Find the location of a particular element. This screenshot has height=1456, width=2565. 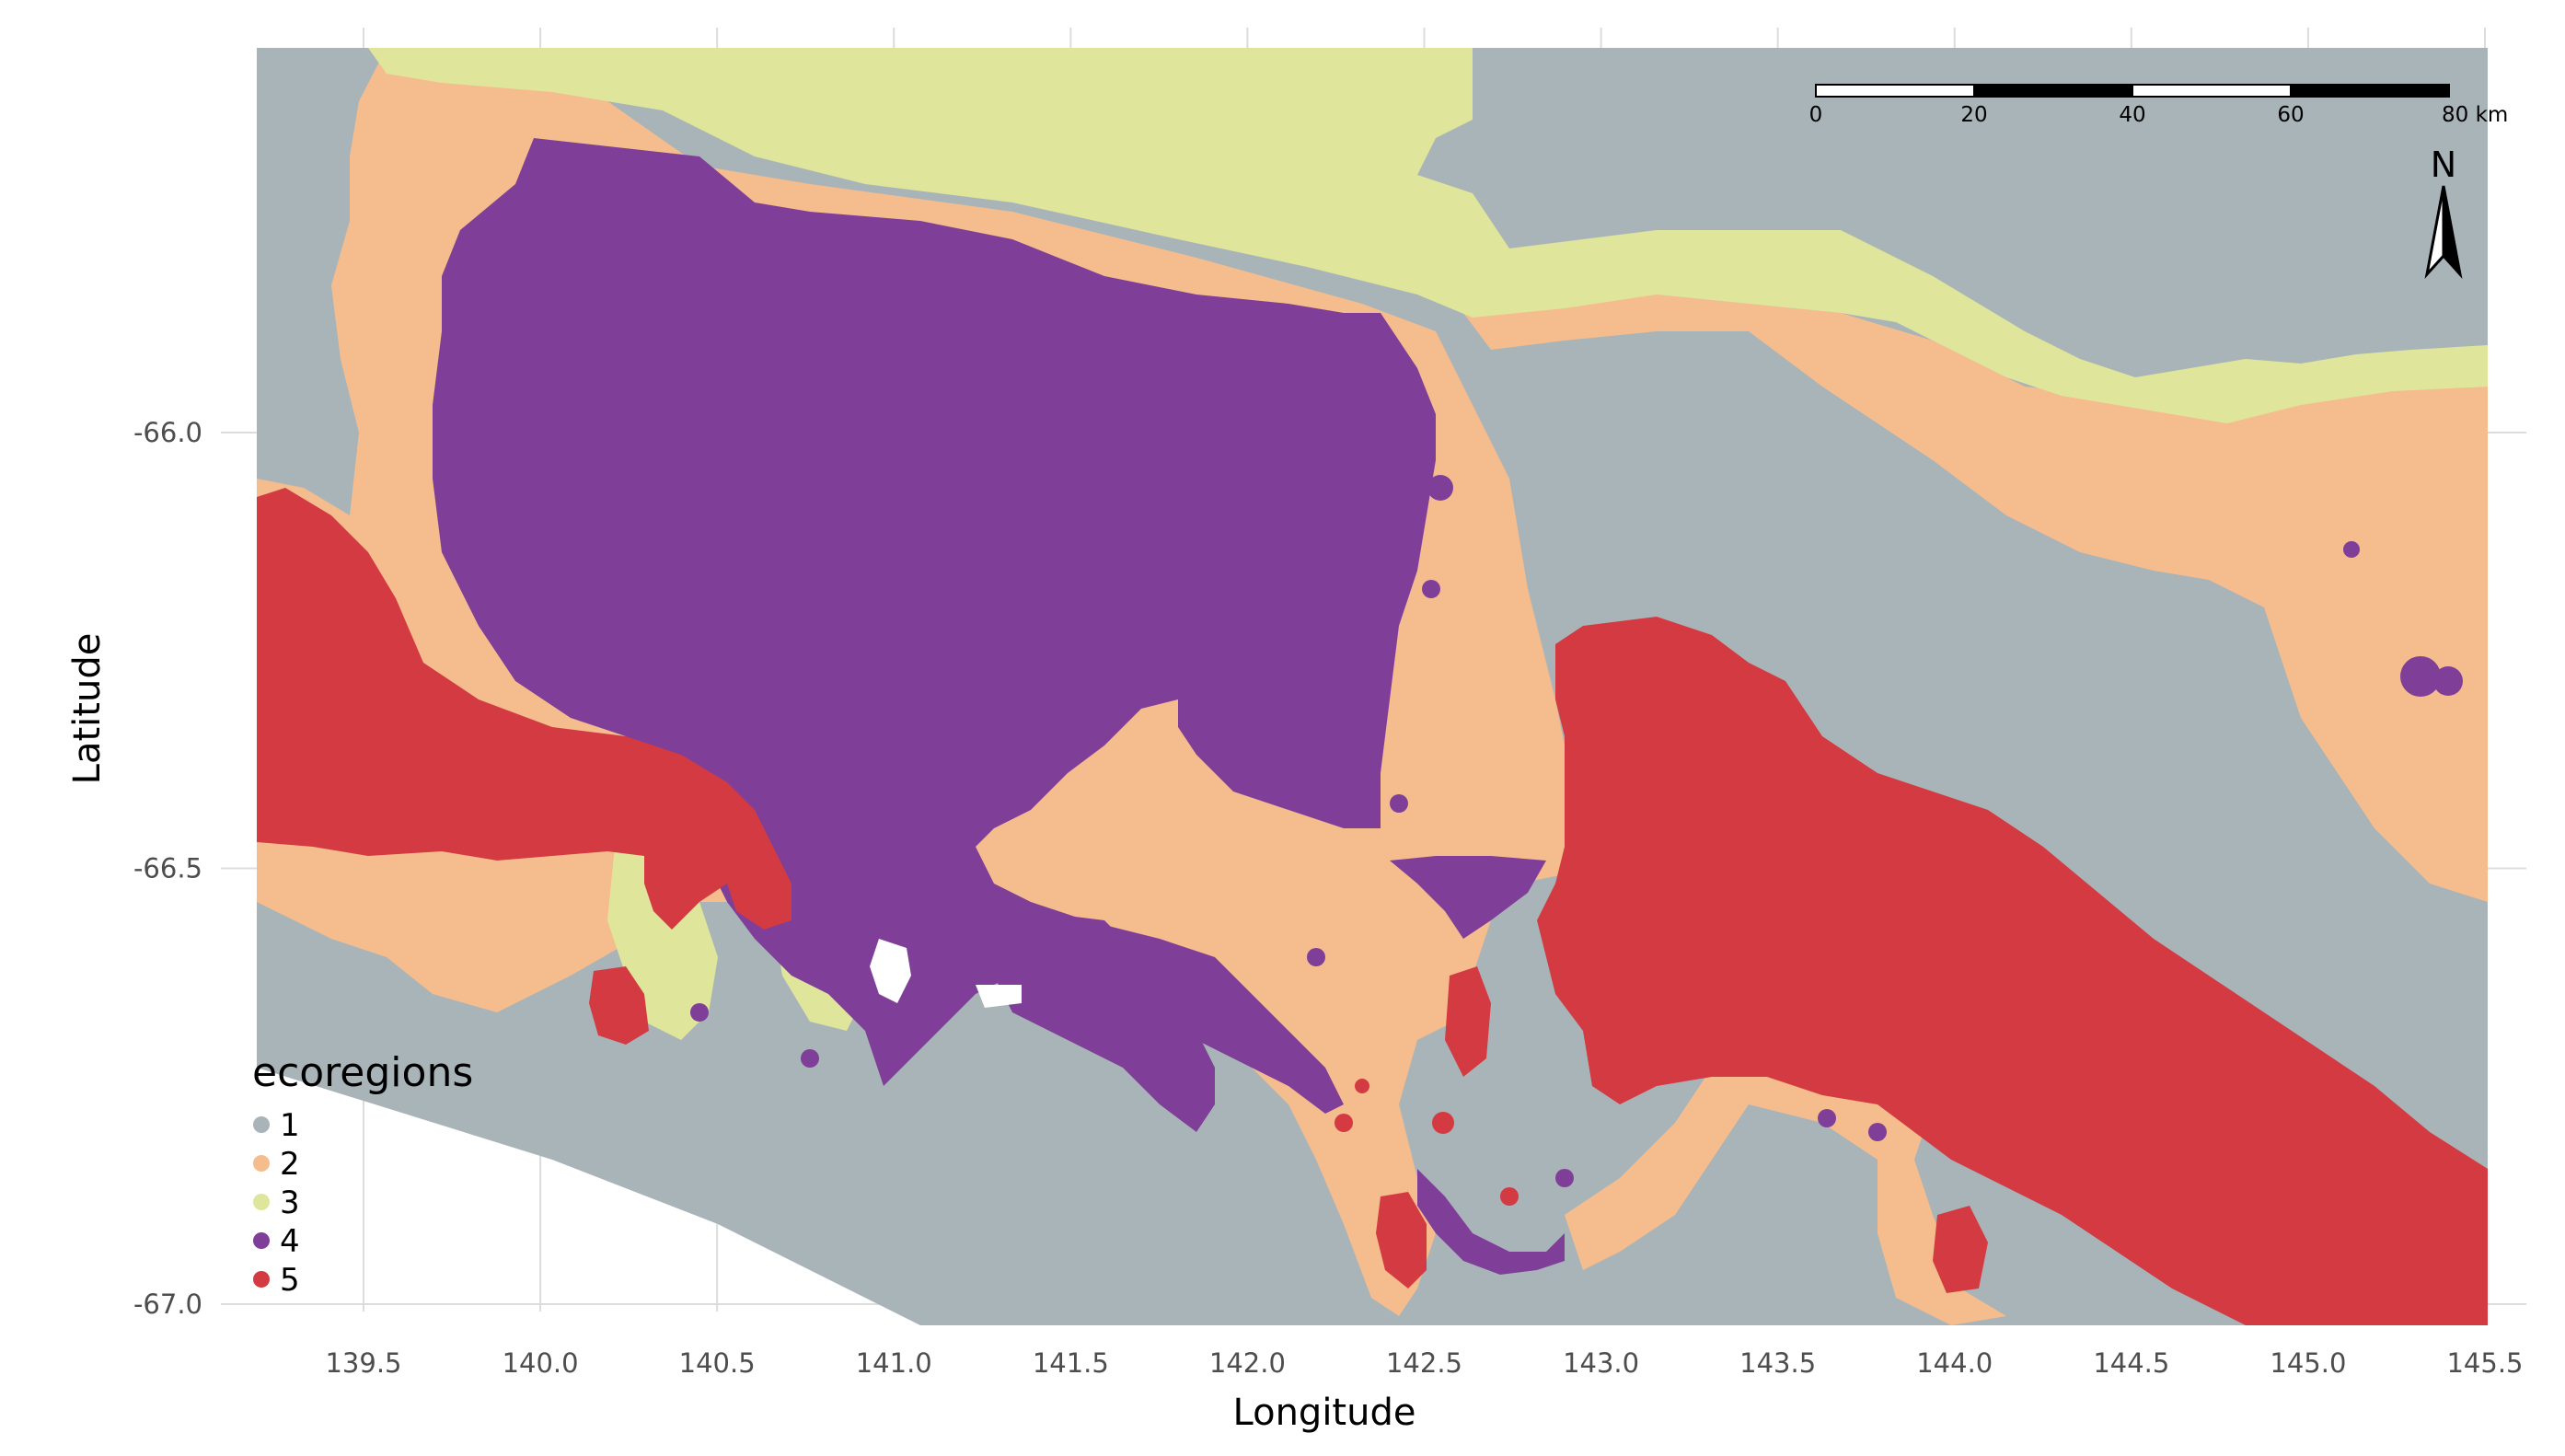

ecoregion-4-east-lobe is located at coordinates (1468, 897).